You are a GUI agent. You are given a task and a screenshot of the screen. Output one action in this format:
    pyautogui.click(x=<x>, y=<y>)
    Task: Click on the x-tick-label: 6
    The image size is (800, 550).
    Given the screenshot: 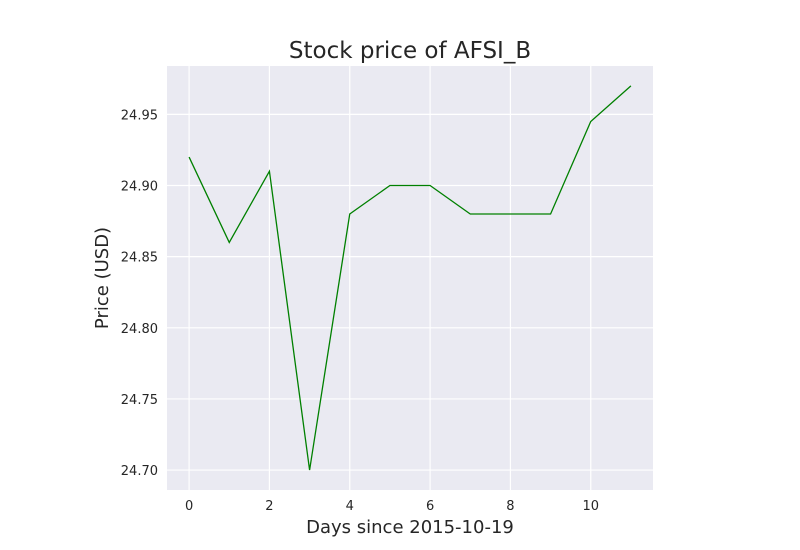 What is the action you would take?
    pyautogui.click(x=430, y=506)
    